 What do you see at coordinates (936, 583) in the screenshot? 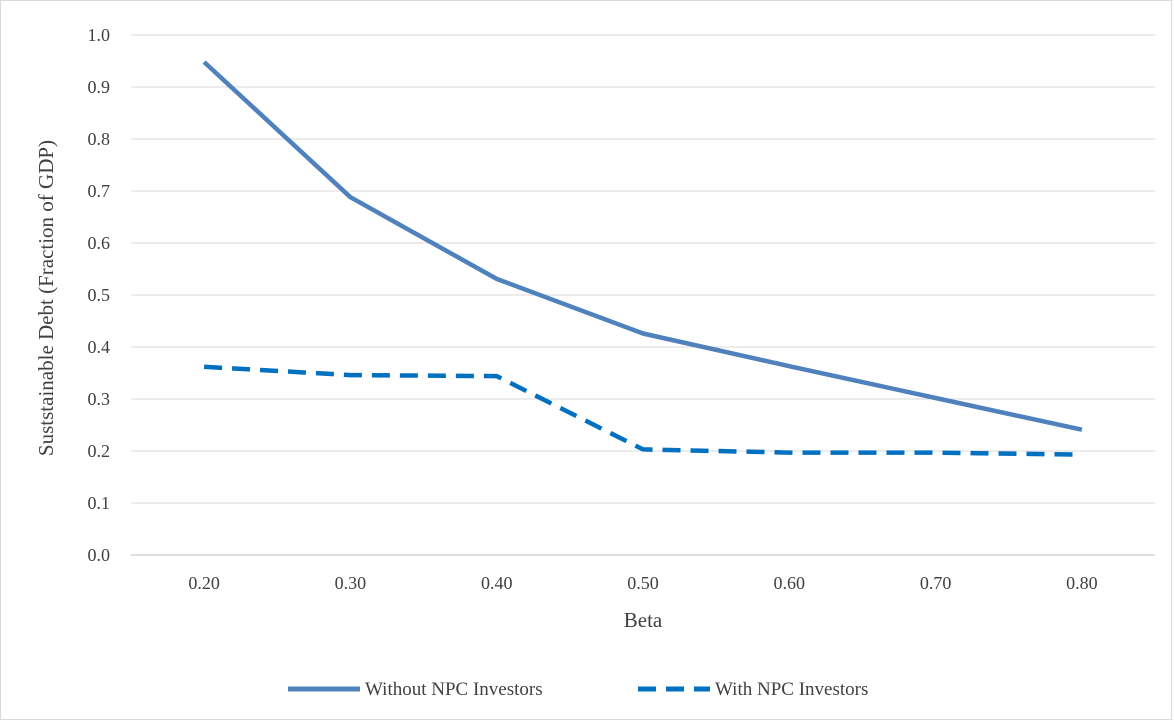
I see `x-tick-label: 0.70` at bounding box center [936, 583].